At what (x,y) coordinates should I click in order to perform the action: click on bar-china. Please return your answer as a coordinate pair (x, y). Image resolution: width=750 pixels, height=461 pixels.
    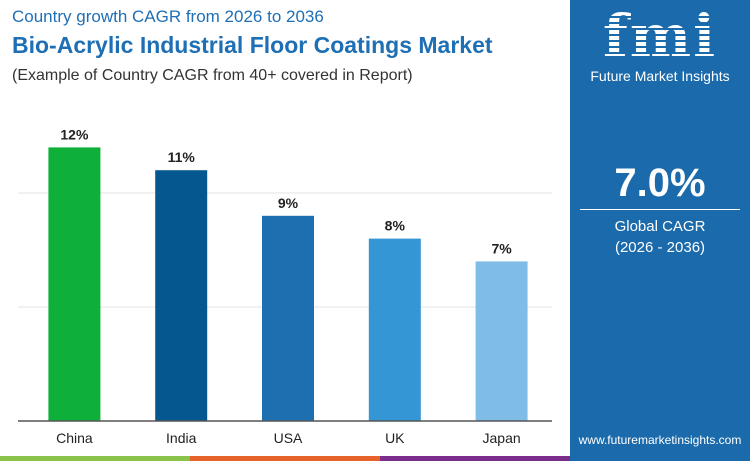
    Looking at the image, I should click on (74, 284).